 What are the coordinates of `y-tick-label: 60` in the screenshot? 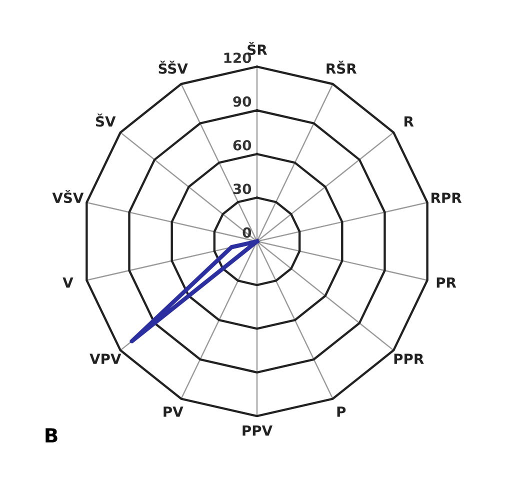 It's located at (242, 145).